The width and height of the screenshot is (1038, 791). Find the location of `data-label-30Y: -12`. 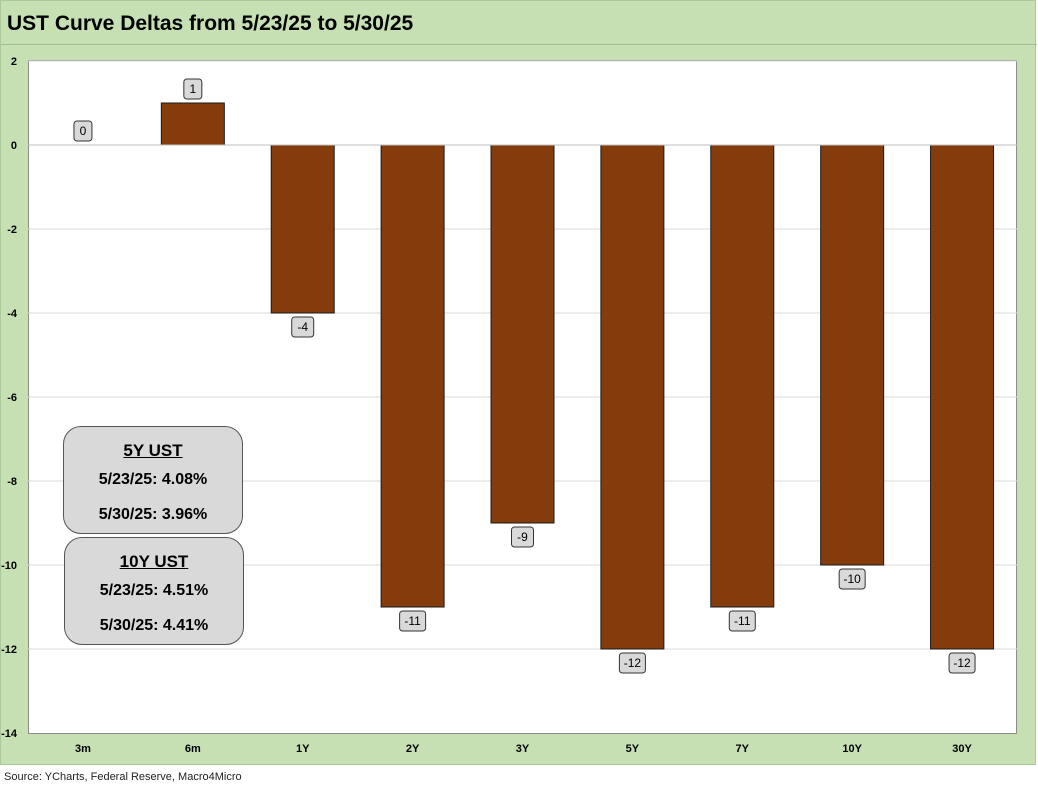

data-label-30Y: -12 is located at coordinates (962, 663).